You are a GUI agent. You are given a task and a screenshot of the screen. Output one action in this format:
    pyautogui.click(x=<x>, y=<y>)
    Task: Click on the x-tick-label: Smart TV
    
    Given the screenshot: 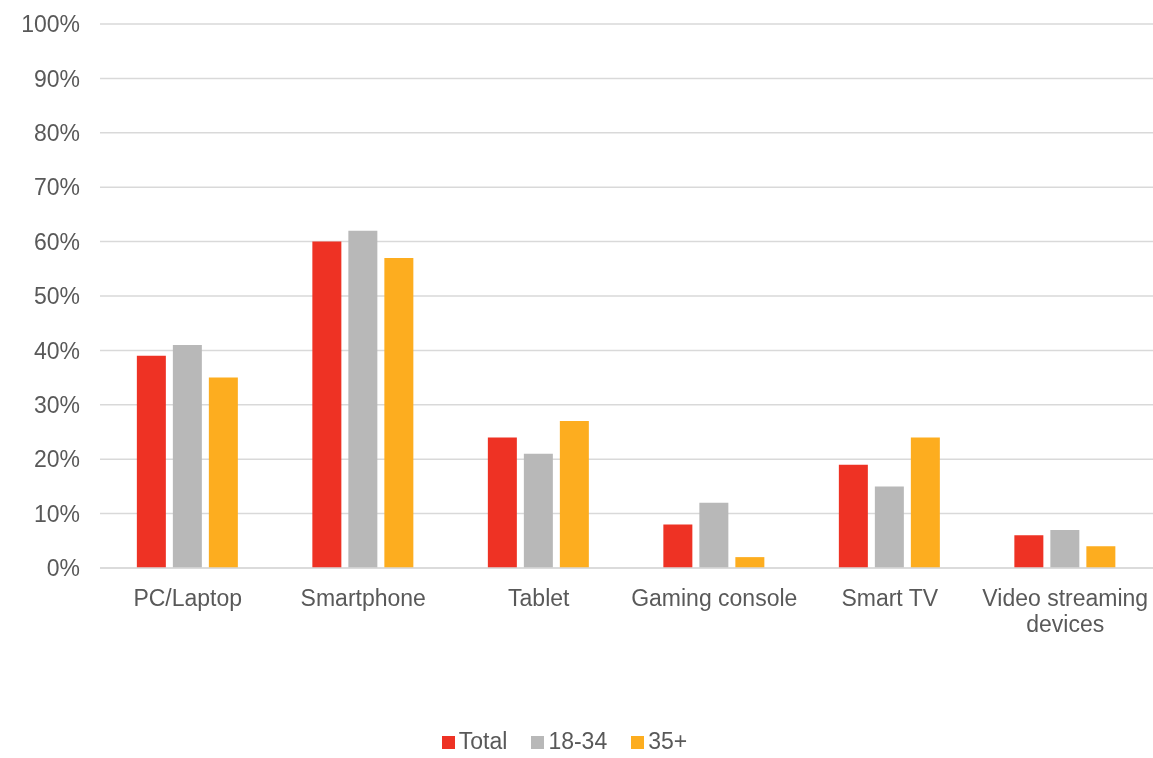 What is the action you would take?
    pyautogui.click(x=890, y=598)
    